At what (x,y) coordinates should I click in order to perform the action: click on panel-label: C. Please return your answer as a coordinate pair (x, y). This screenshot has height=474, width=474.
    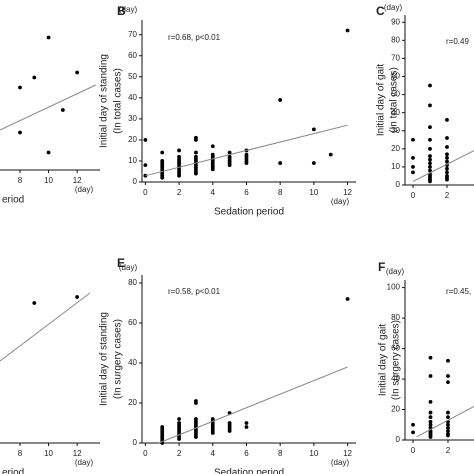
    Looking at the image, I should click on (380, 11).